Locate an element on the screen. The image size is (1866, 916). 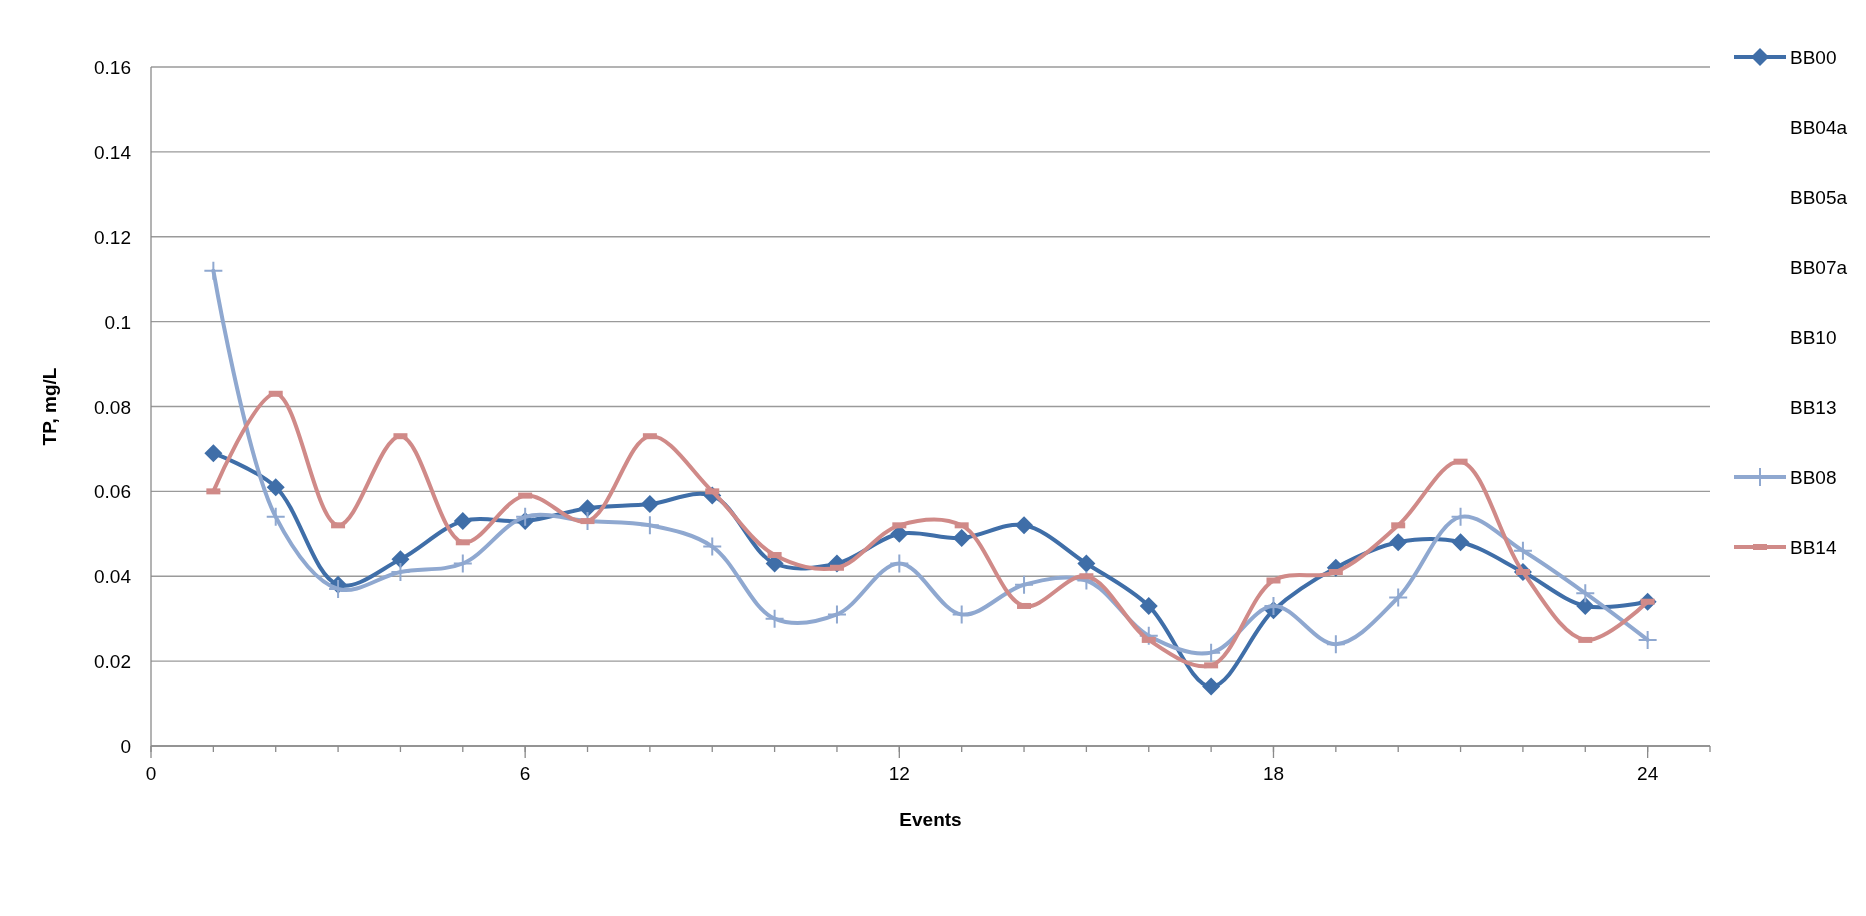
text: BB10 is located at coordinates (1813, 337).